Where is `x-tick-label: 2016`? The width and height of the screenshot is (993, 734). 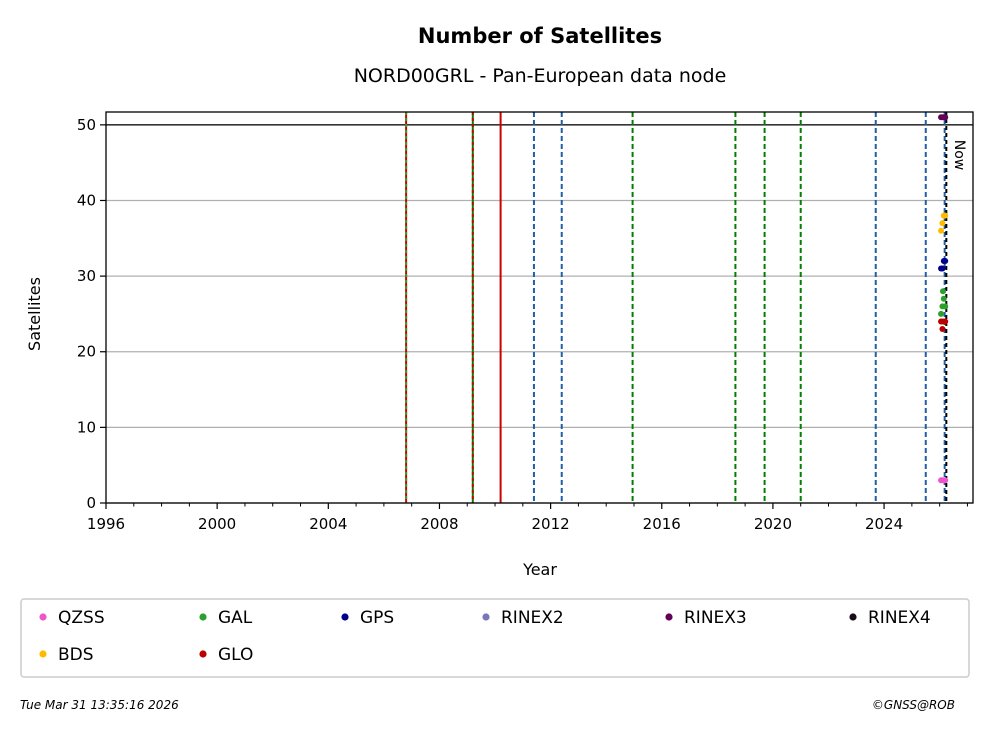
x-tick-label: 2016 is located at coordinates (662, 524).